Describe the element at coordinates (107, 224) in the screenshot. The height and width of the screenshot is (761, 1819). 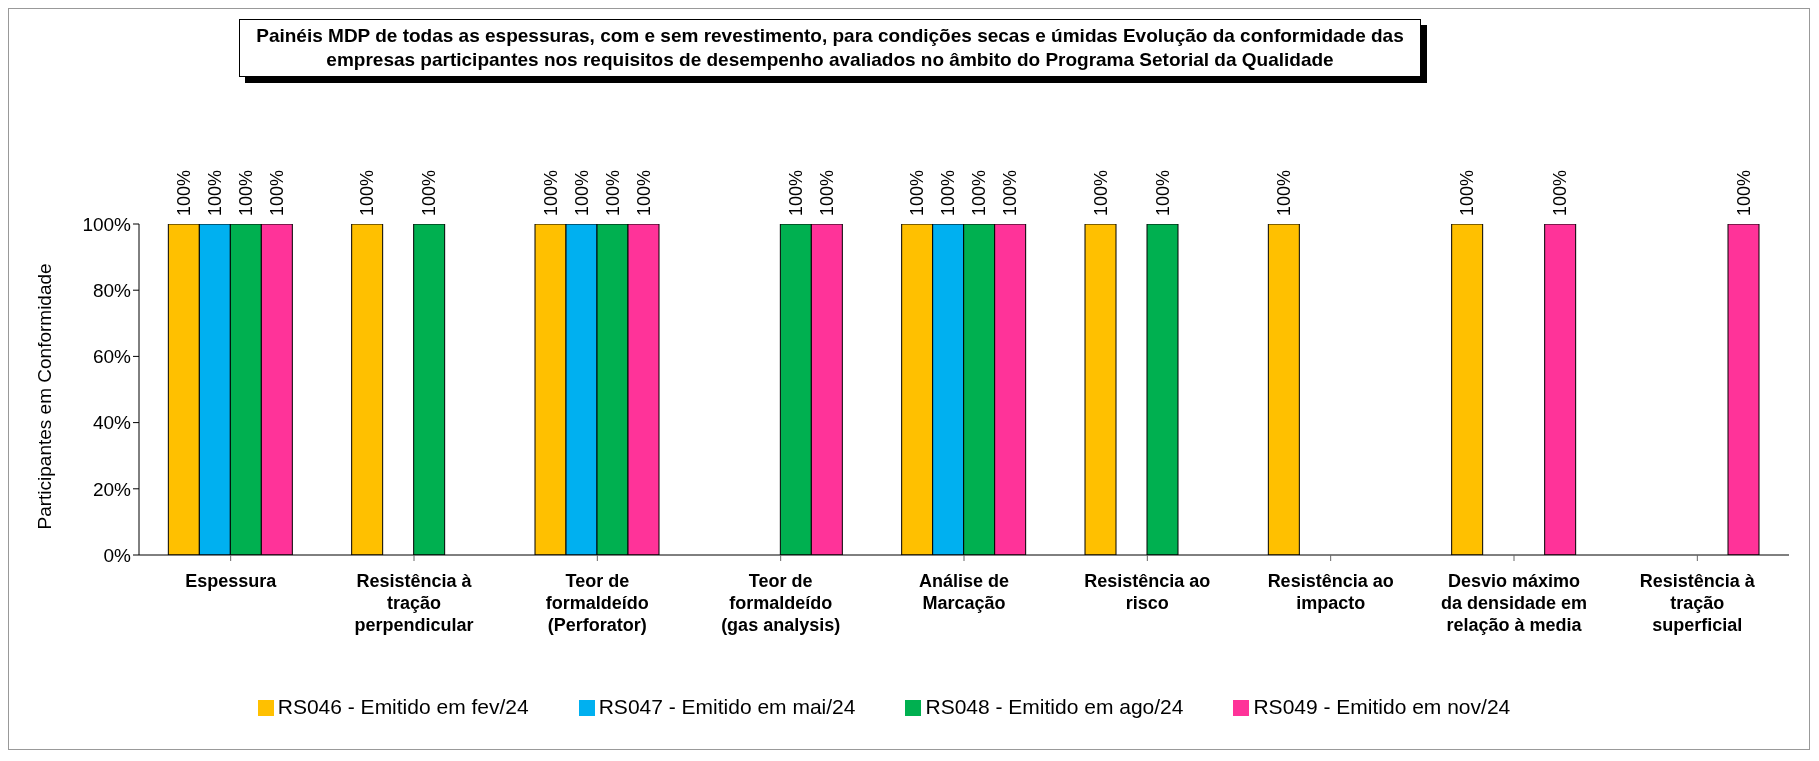
I see `y-tick-label: 100%` at that location.